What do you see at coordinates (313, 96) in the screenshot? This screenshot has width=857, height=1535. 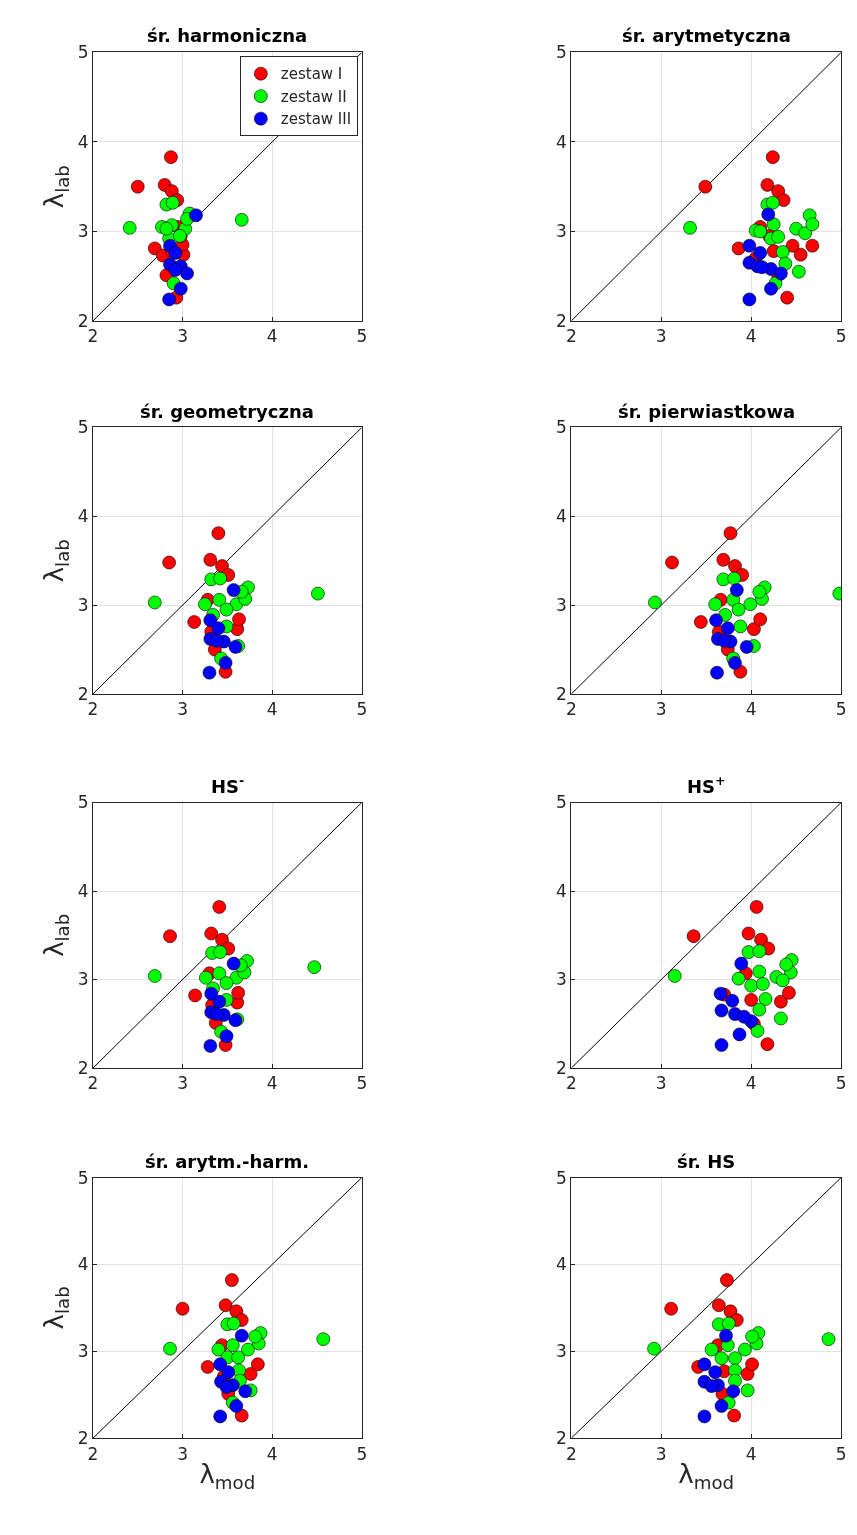 I see `legend-label: zestaw II` at bounding box center [313, 96].